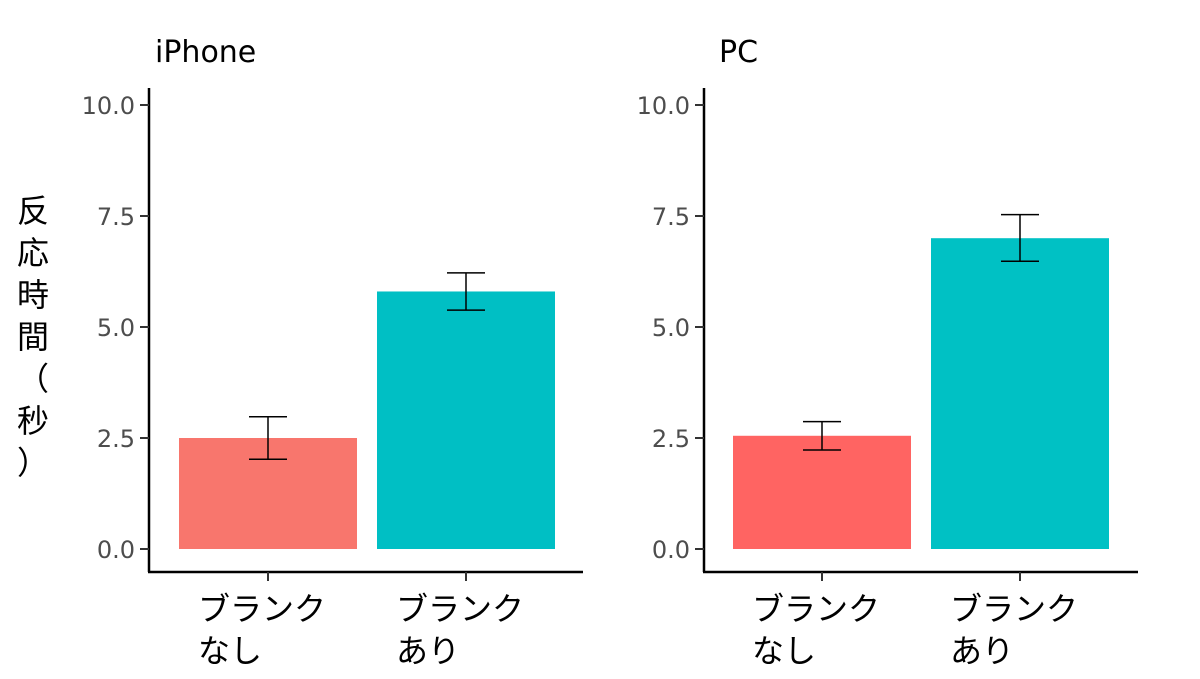  Describe the element at coordinates (33, 421) in the screenshot. I see `y-axis-label-char: 秒` at that location.